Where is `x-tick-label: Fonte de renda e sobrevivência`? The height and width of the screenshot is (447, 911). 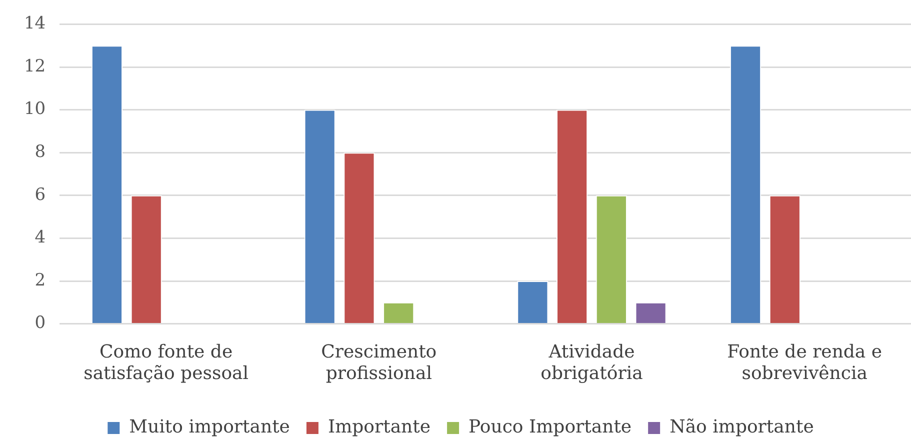 x-tick-label: Fonte de renda e sobrevivência is located at coordinates (804, 362).